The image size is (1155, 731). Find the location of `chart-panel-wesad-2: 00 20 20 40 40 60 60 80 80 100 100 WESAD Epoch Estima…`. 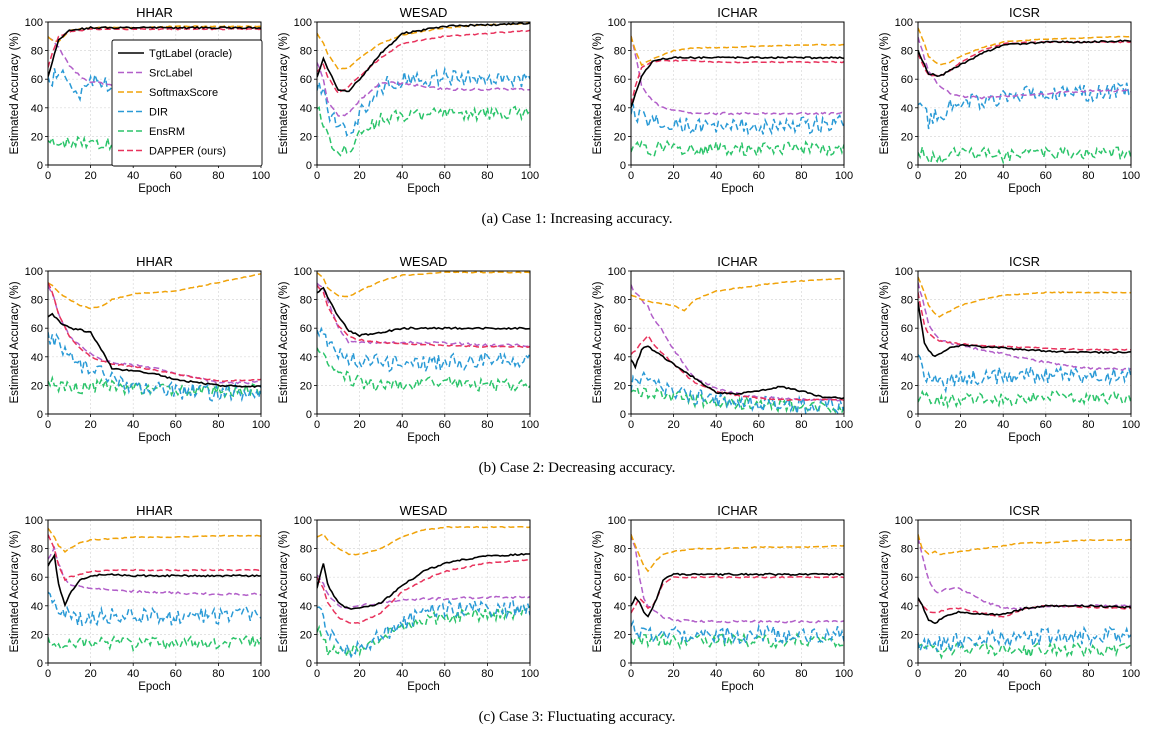

chart-panel-wesad-2: 00 20 20 40 40 60 60 80 80 100 100 WESAD Epoch Estima… is located at coordinates (408, 598).